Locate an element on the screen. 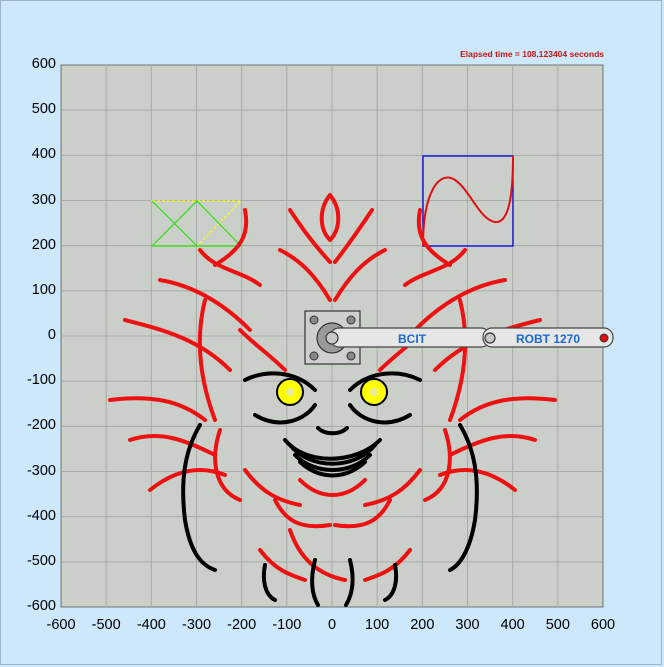  sine-curve is located at coordinates (468, 201).